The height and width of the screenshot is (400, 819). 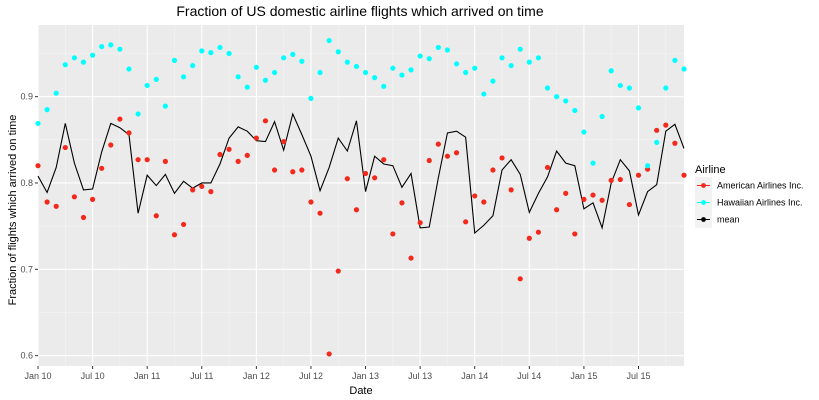 I want to click on legend-key-mean-point, so click(x=703, y=219).